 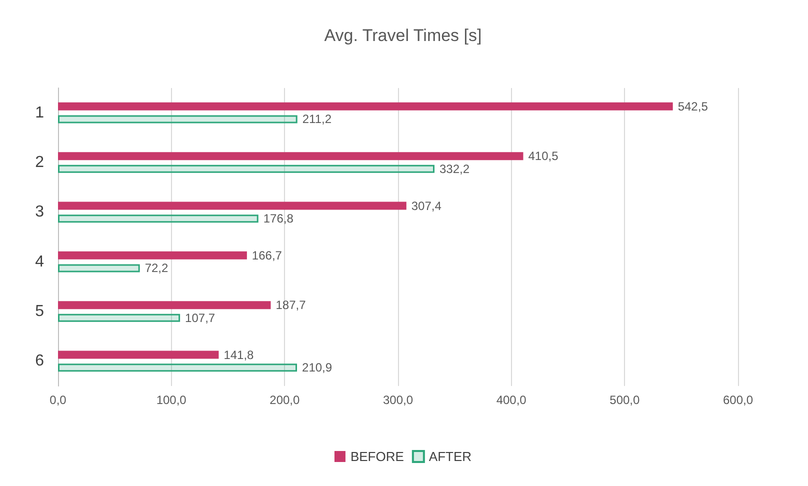 I want to click on data-label: 166,7, so click(x=267, y=255).